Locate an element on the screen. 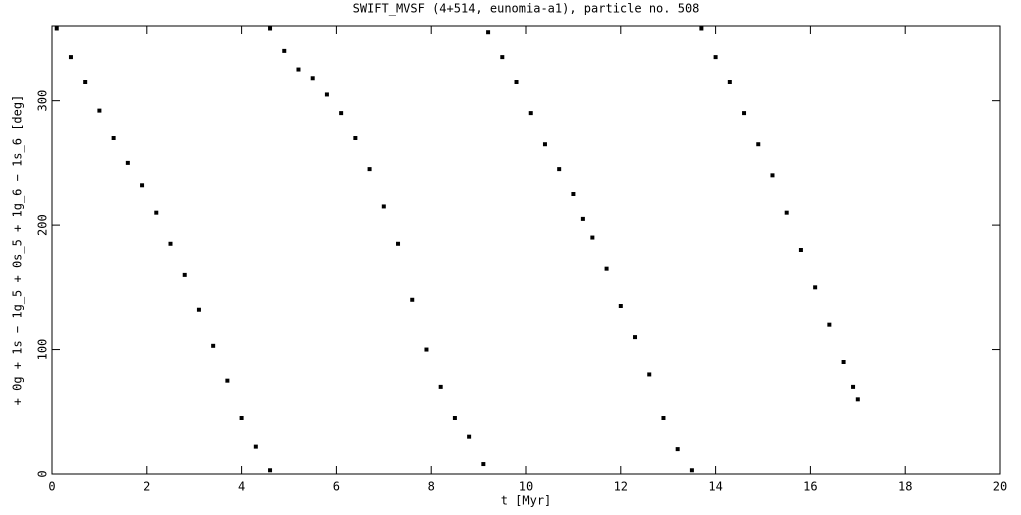 The image size is (1021, 515). x-tick-label: 14 is located at coordinates (715, 487).